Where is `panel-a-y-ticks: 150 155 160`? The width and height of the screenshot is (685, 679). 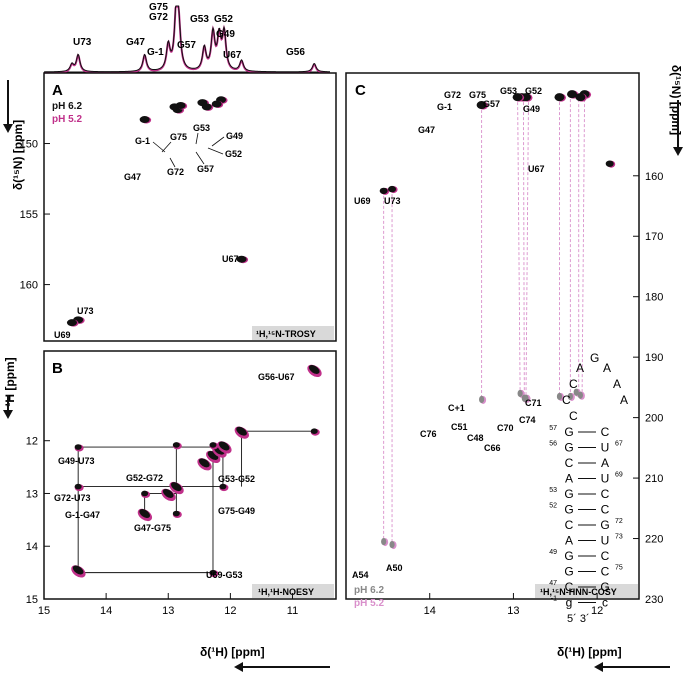 panel-a-y-ticks: 150 155 160 is located at coordinates (35, 215).